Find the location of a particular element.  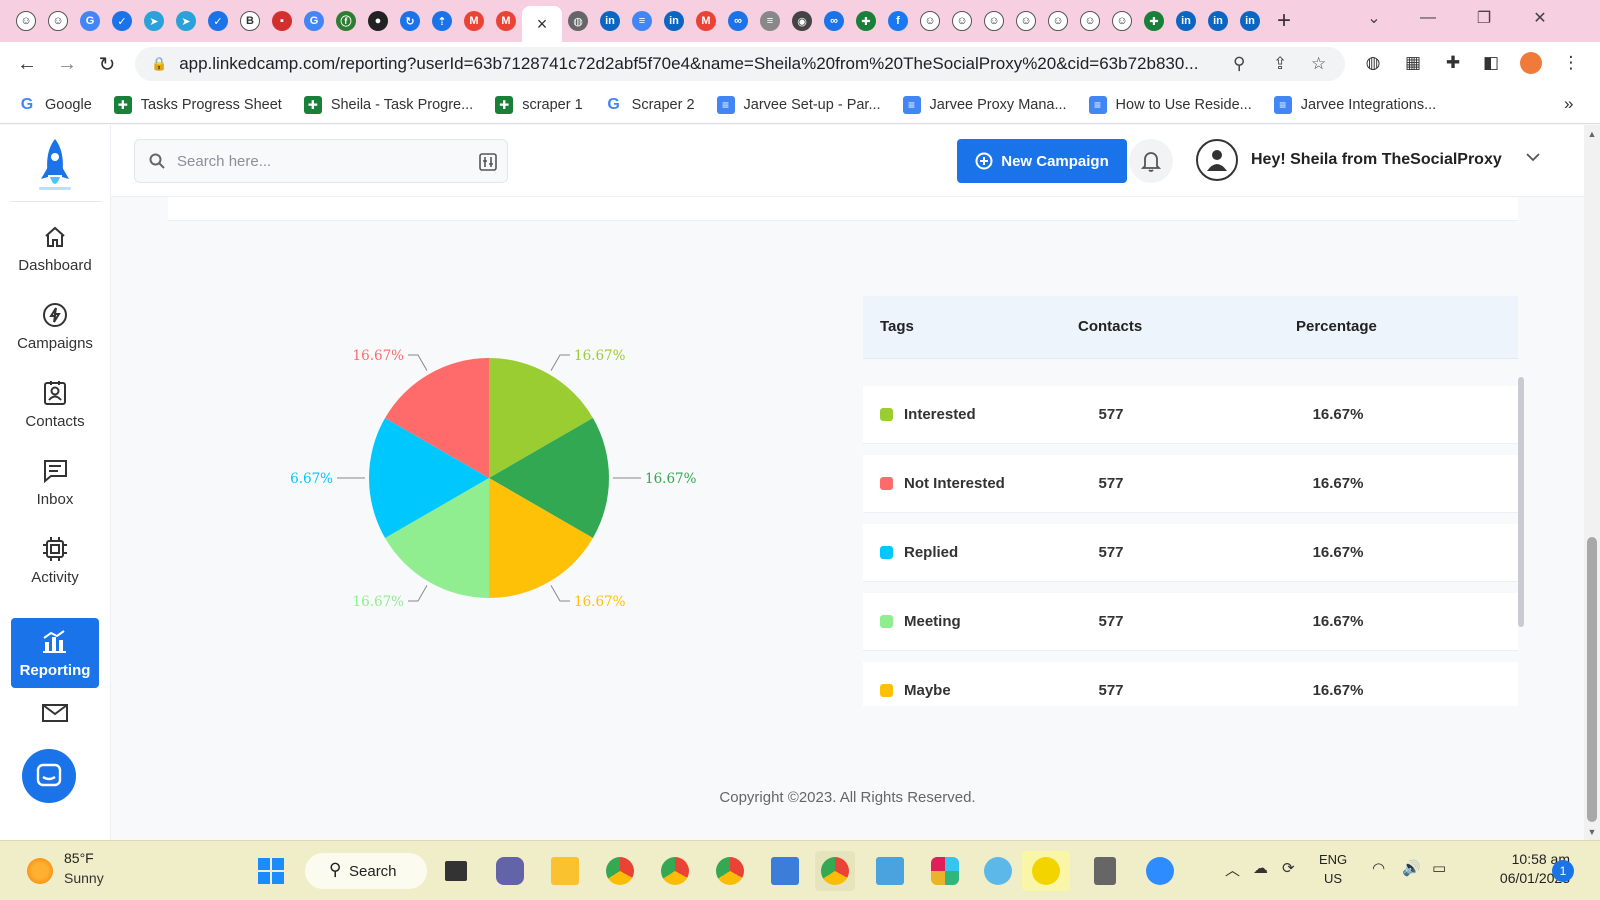

wifi-icon: ◠ is located at coordinates (1379, 868).